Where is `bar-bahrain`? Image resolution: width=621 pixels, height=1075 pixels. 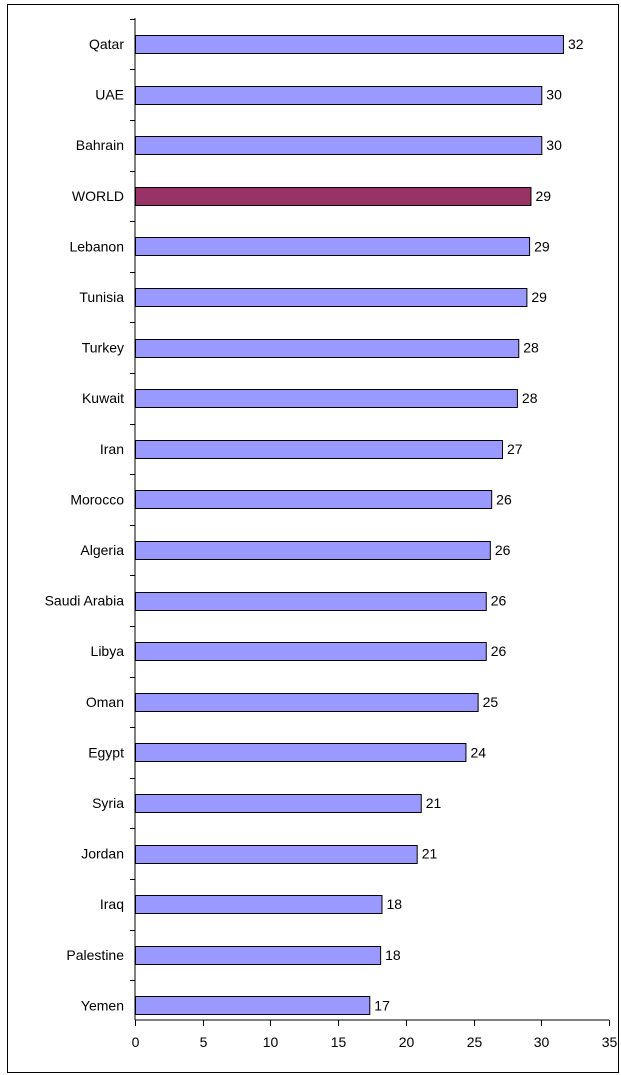
bar-bahrain is located at coordinates (339, 145).